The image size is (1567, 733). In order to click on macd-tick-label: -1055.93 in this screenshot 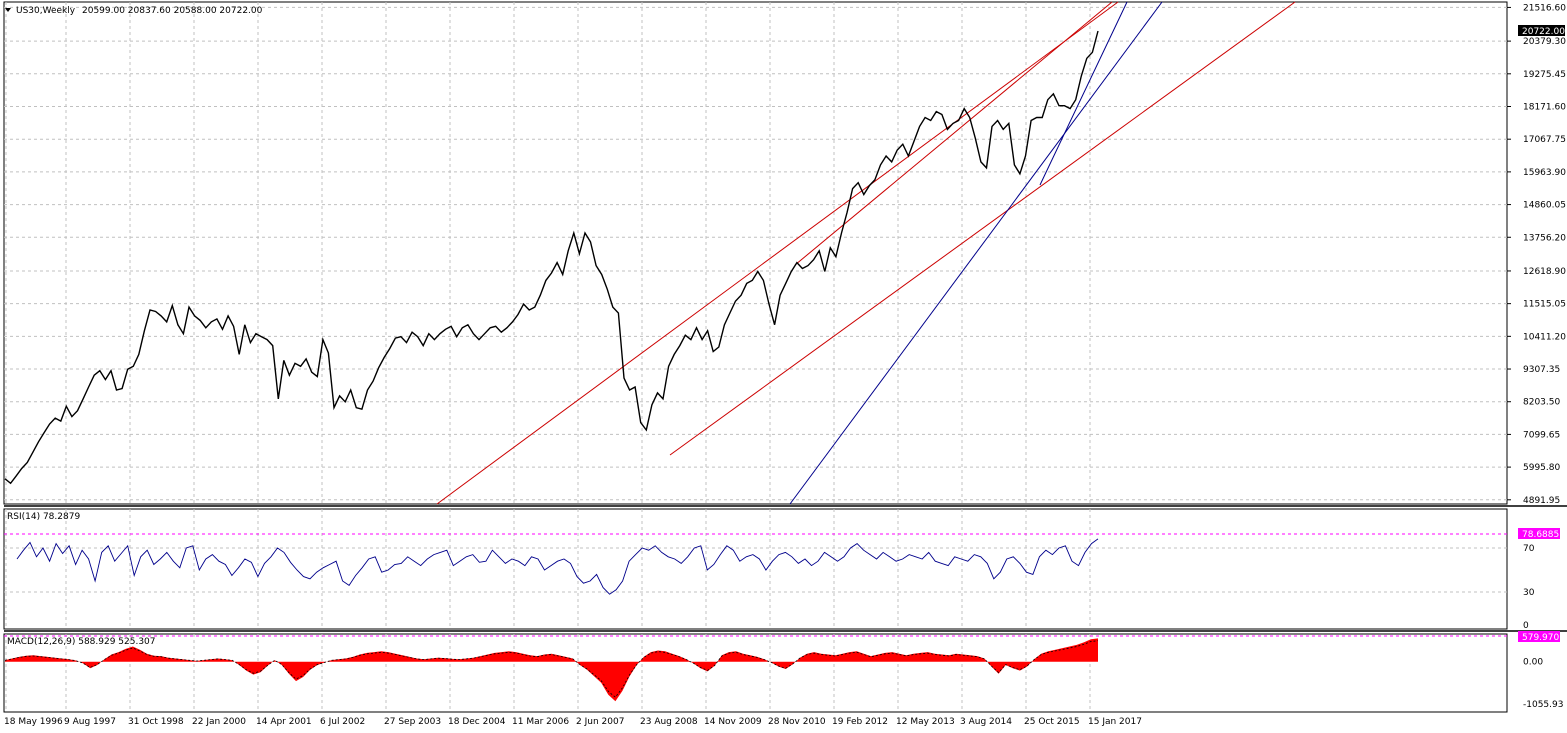, I will do `click(1543, 705)`.